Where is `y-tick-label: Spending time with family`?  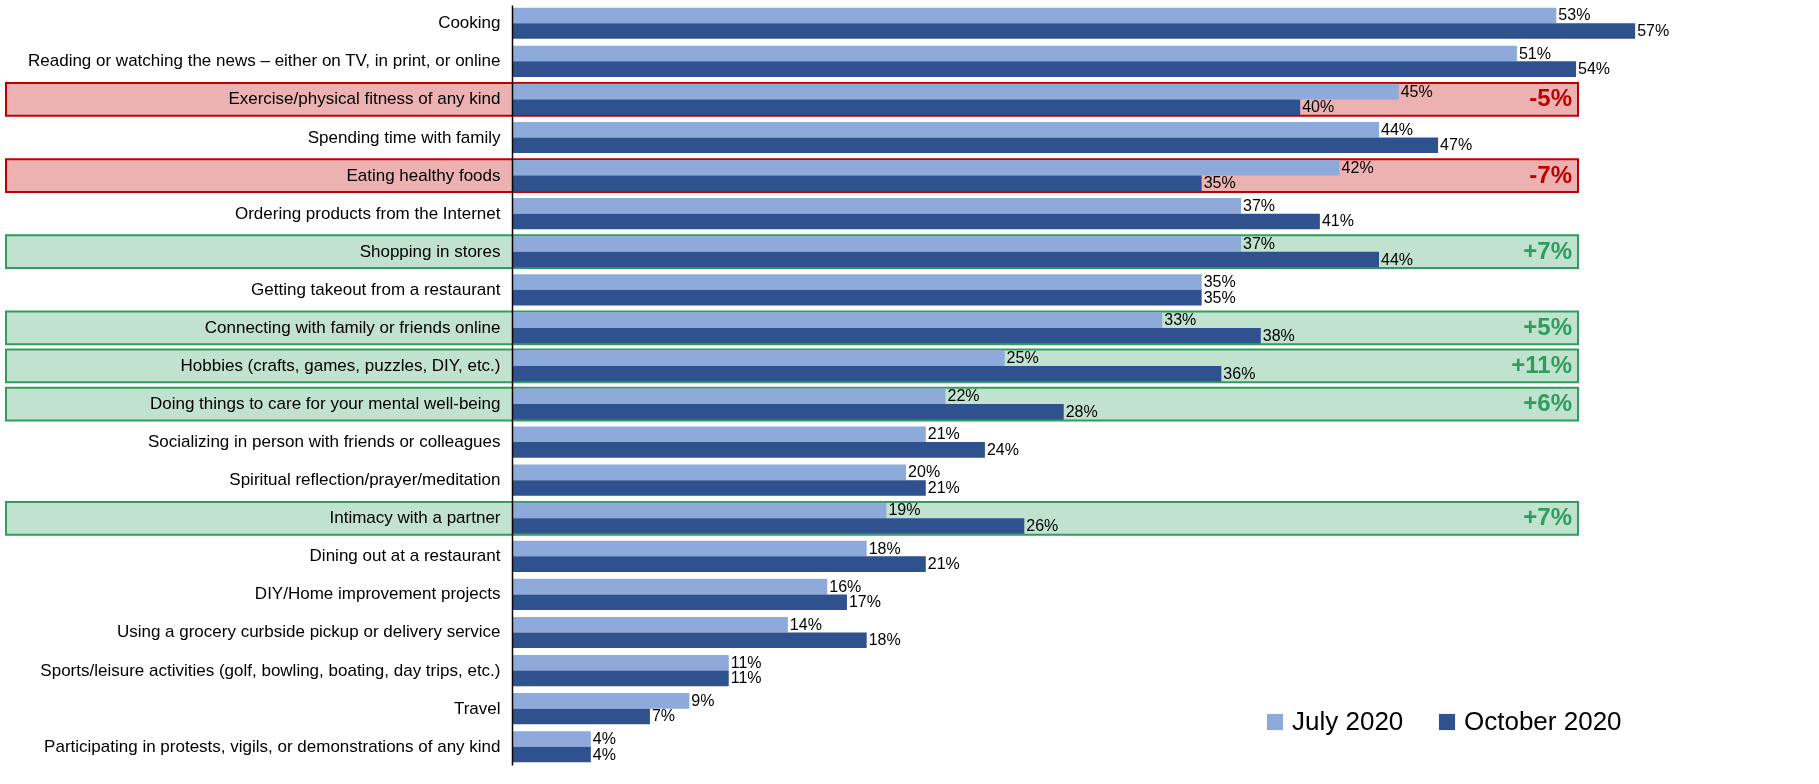 y-tick-label: Spending time with family is located at coordinates (404, 137).